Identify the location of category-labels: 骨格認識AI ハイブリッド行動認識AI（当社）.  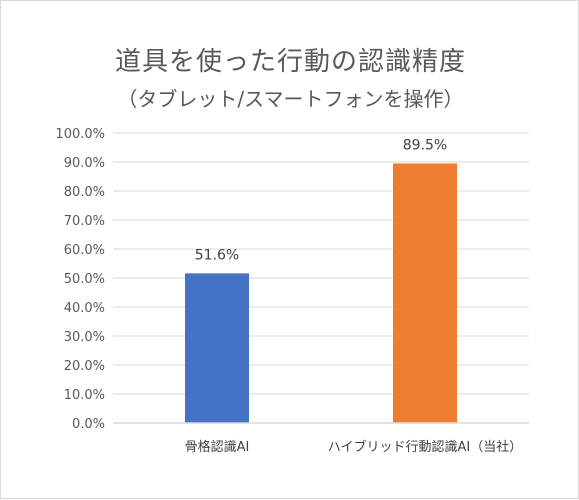
(354, 447).